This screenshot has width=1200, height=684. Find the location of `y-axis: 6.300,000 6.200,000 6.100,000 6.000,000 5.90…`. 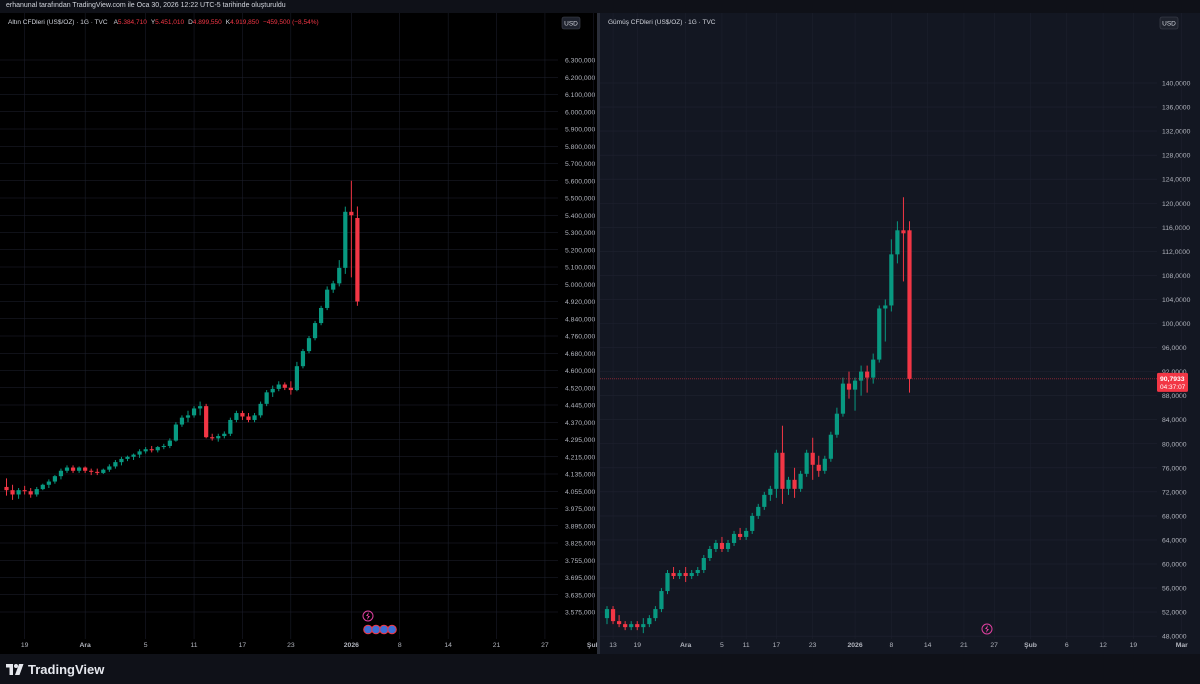

y-axis: 6.300,000 6.200,000 6.100,000 6.000,000 5.90… is located at coordinates (580, 337).